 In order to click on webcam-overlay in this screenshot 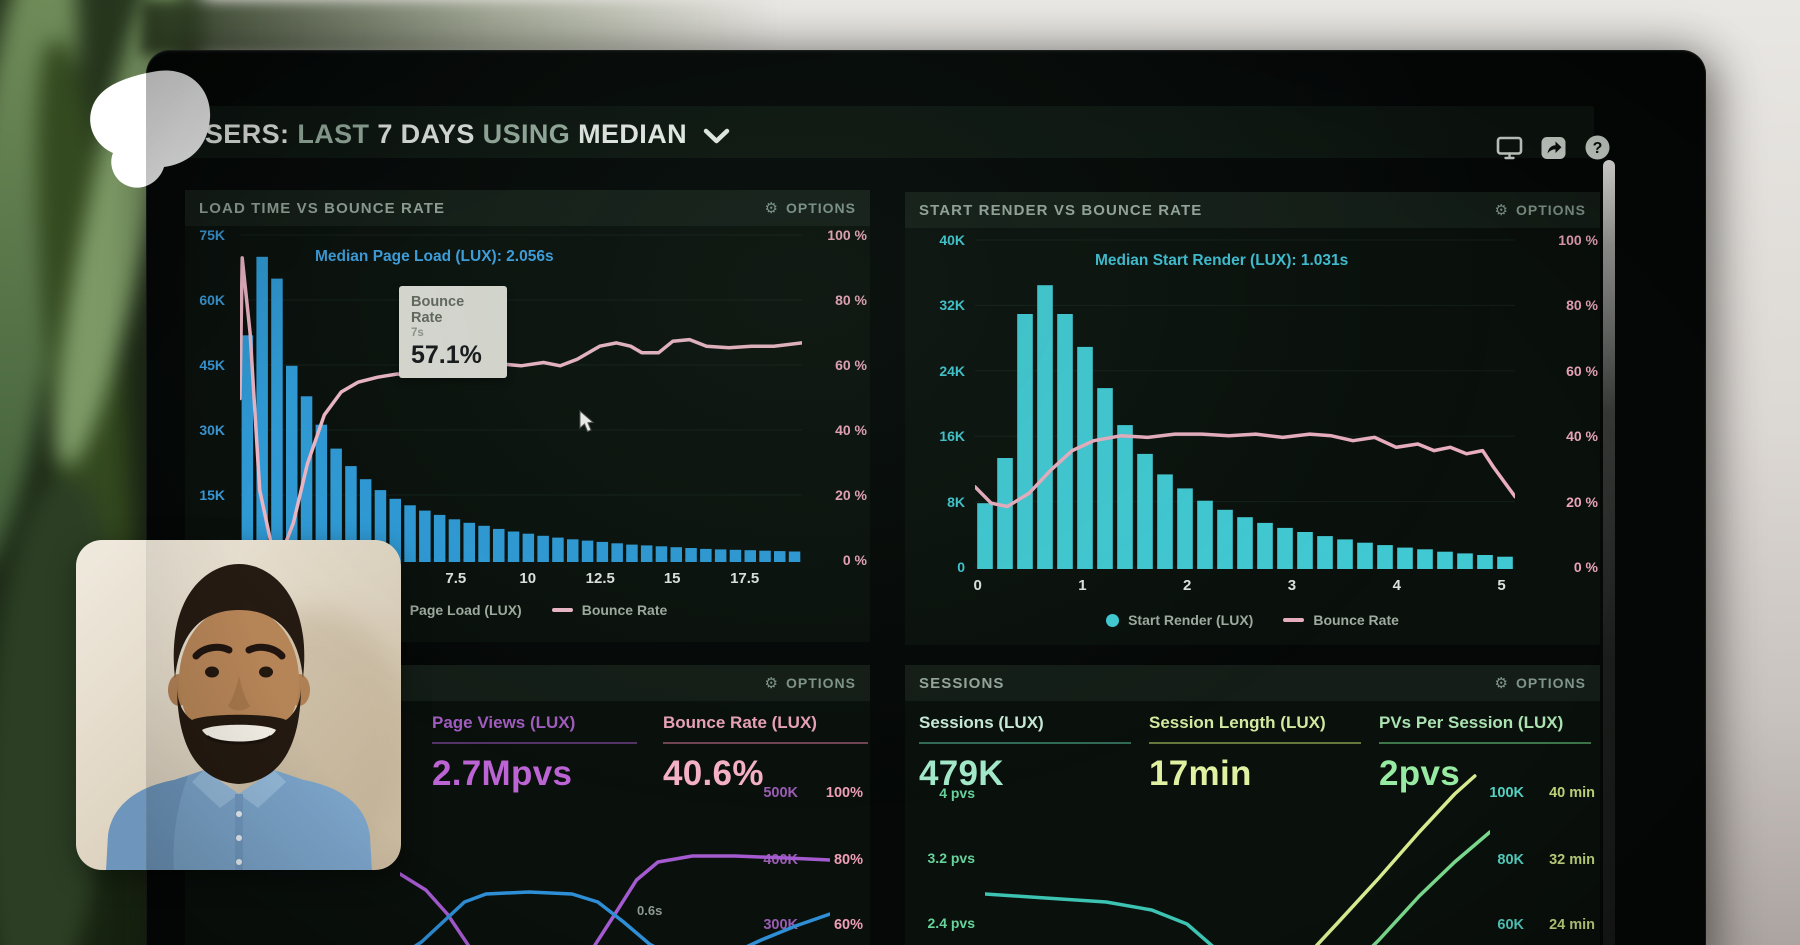, I will do `click(238, 705)`.